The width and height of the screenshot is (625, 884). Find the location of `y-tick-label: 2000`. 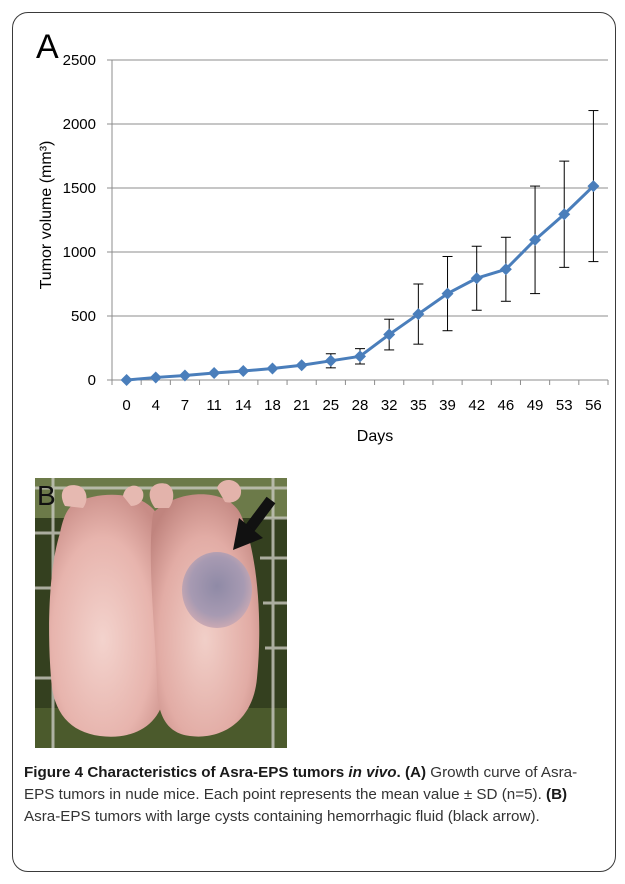

y-tick-label: 2000 is located at coordinates (79, 124).